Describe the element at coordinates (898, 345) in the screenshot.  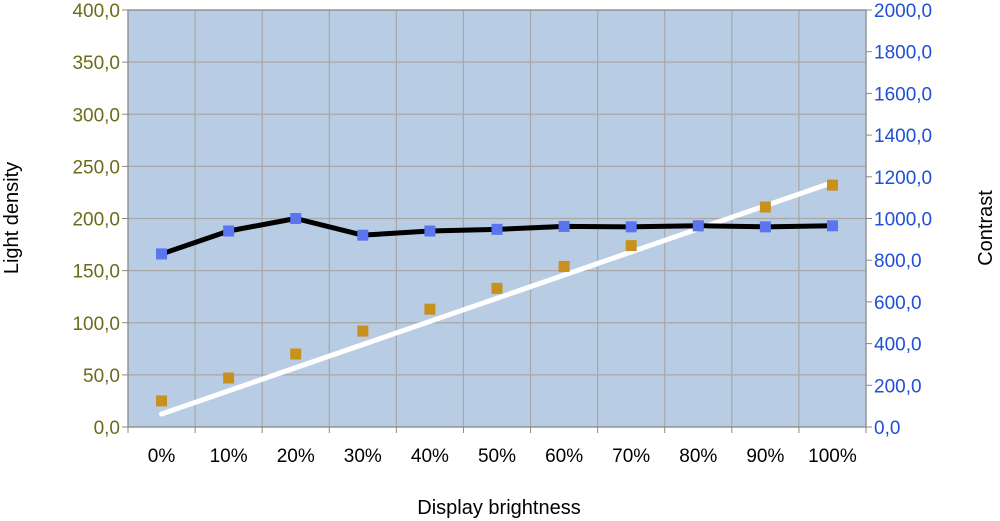
I see `right-tick-label: 400,0` at that location.